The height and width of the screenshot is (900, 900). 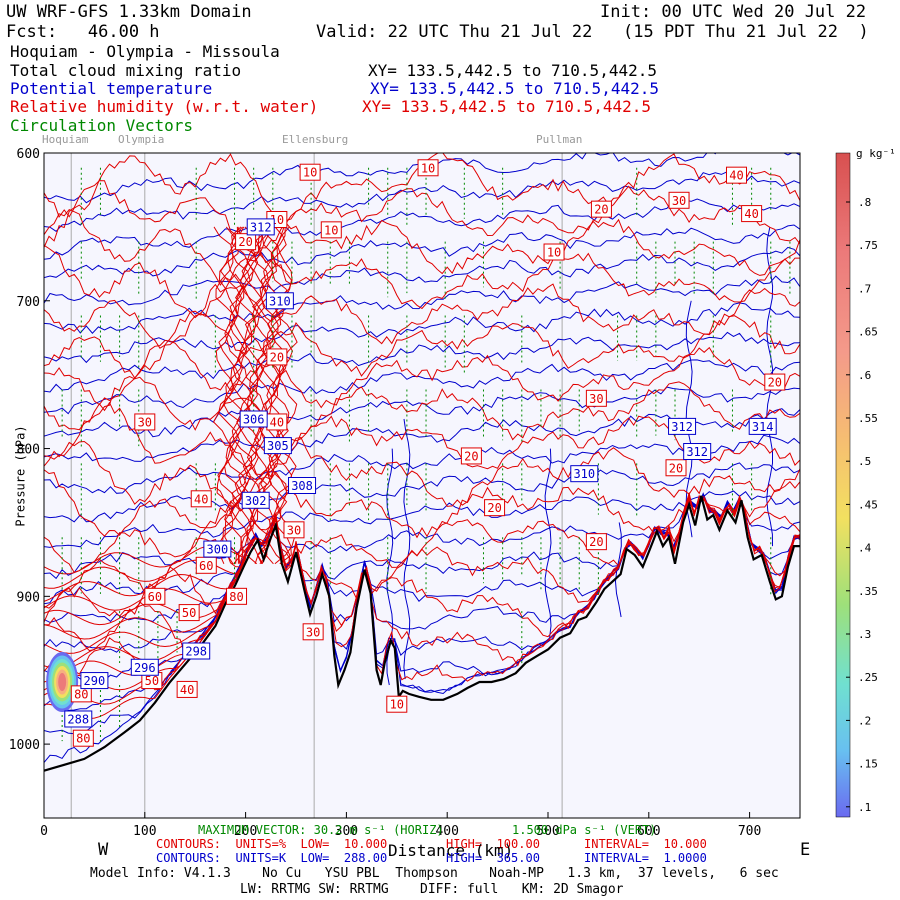 I want to click on x-tick-label: 0, so click(x=44, y=831).